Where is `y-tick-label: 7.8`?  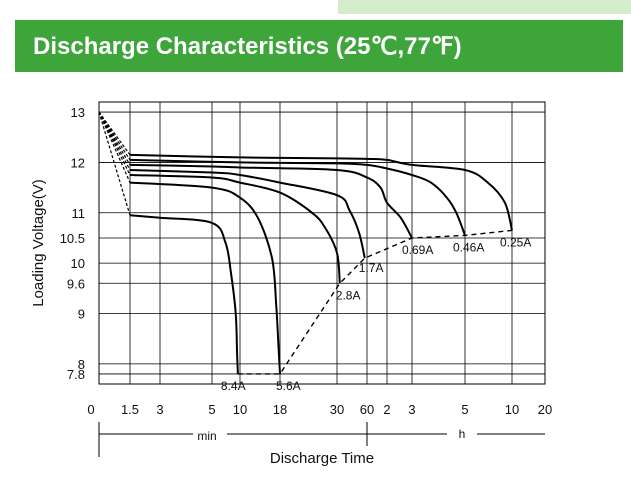
y-tick-label: 7.8 is located at coordinates (76, 374).